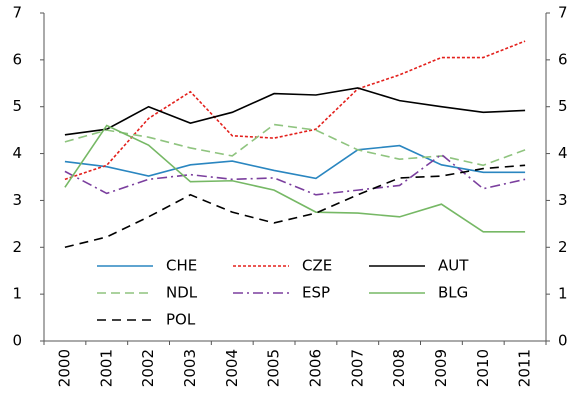 This screenshot has width=569, height=402. Describe the element at coordinates (316, 293) in the screenshot. I see `legend-label: ESP` at that location.